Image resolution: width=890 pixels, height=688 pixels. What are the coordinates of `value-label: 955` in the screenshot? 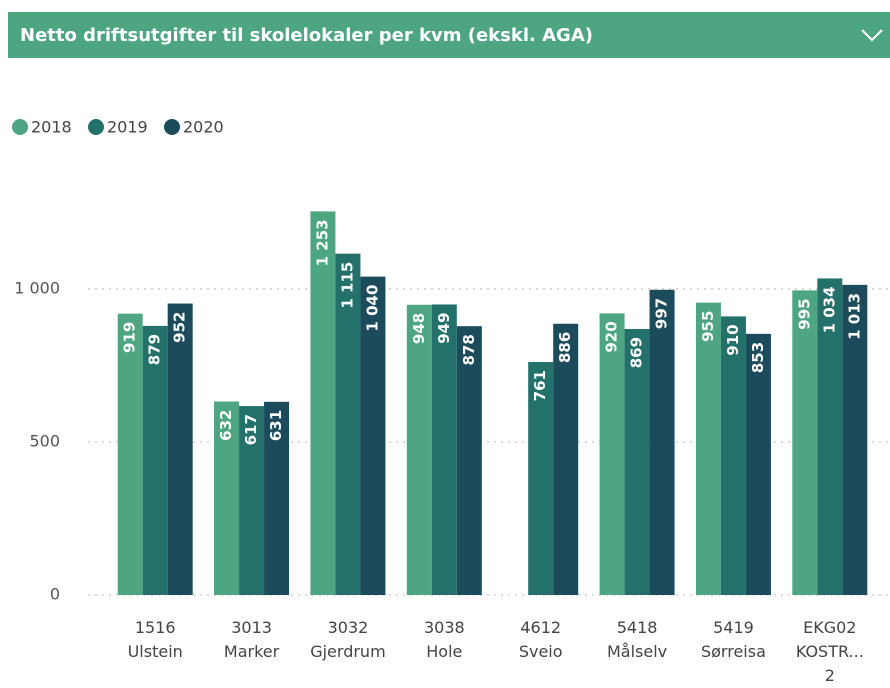 It's located at (708, 326).